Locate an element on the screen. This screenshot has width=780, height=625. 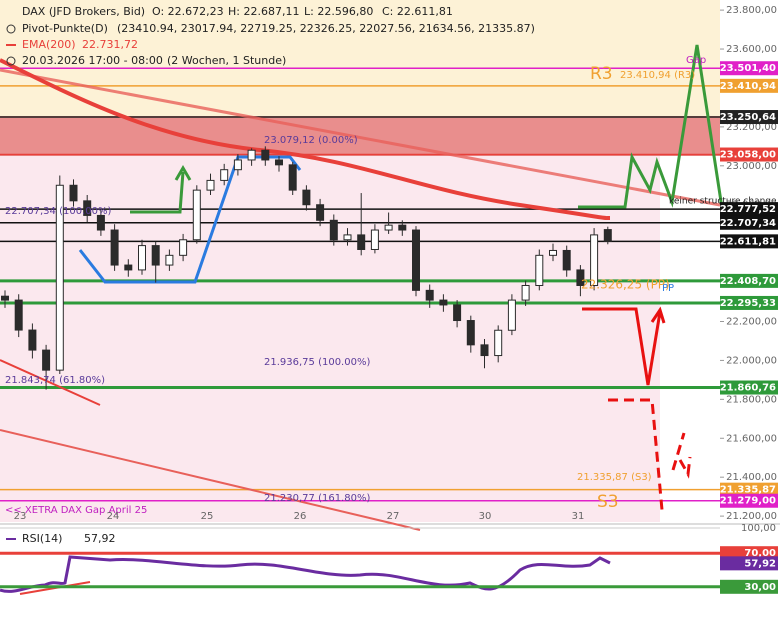
rsi-value-tag-label: 57,92 is located at coordinates (760, 563).